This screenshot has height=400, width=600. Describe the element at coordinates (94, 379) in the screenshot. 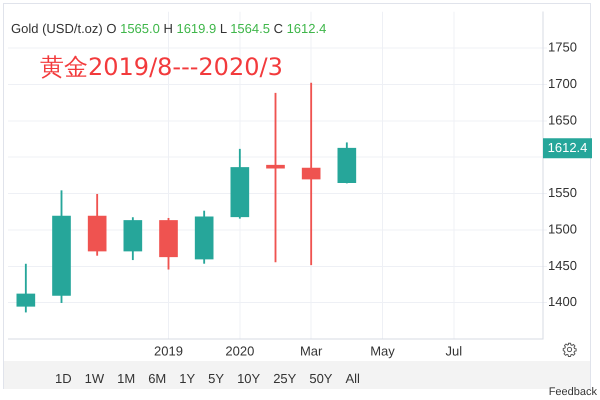

I see `text: 1W` at that location.